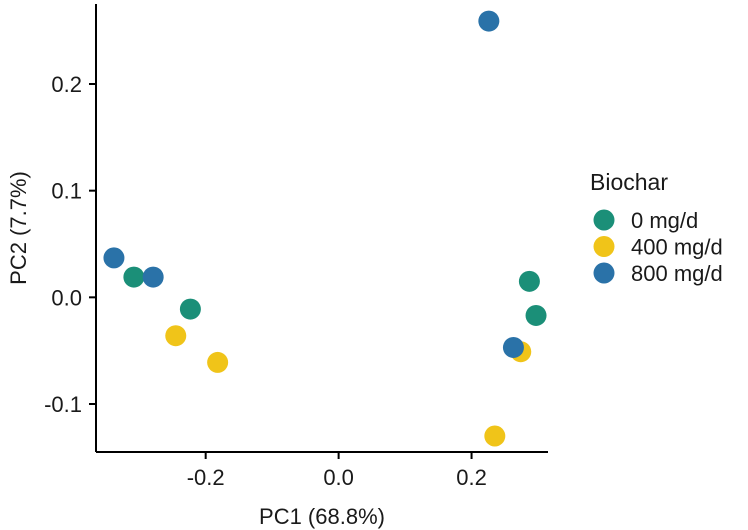 The image size is (748, 530). Describe the element at coordinates (664, 220) in the screenshot. I see `legend-label: 0 mg/d` at that location.